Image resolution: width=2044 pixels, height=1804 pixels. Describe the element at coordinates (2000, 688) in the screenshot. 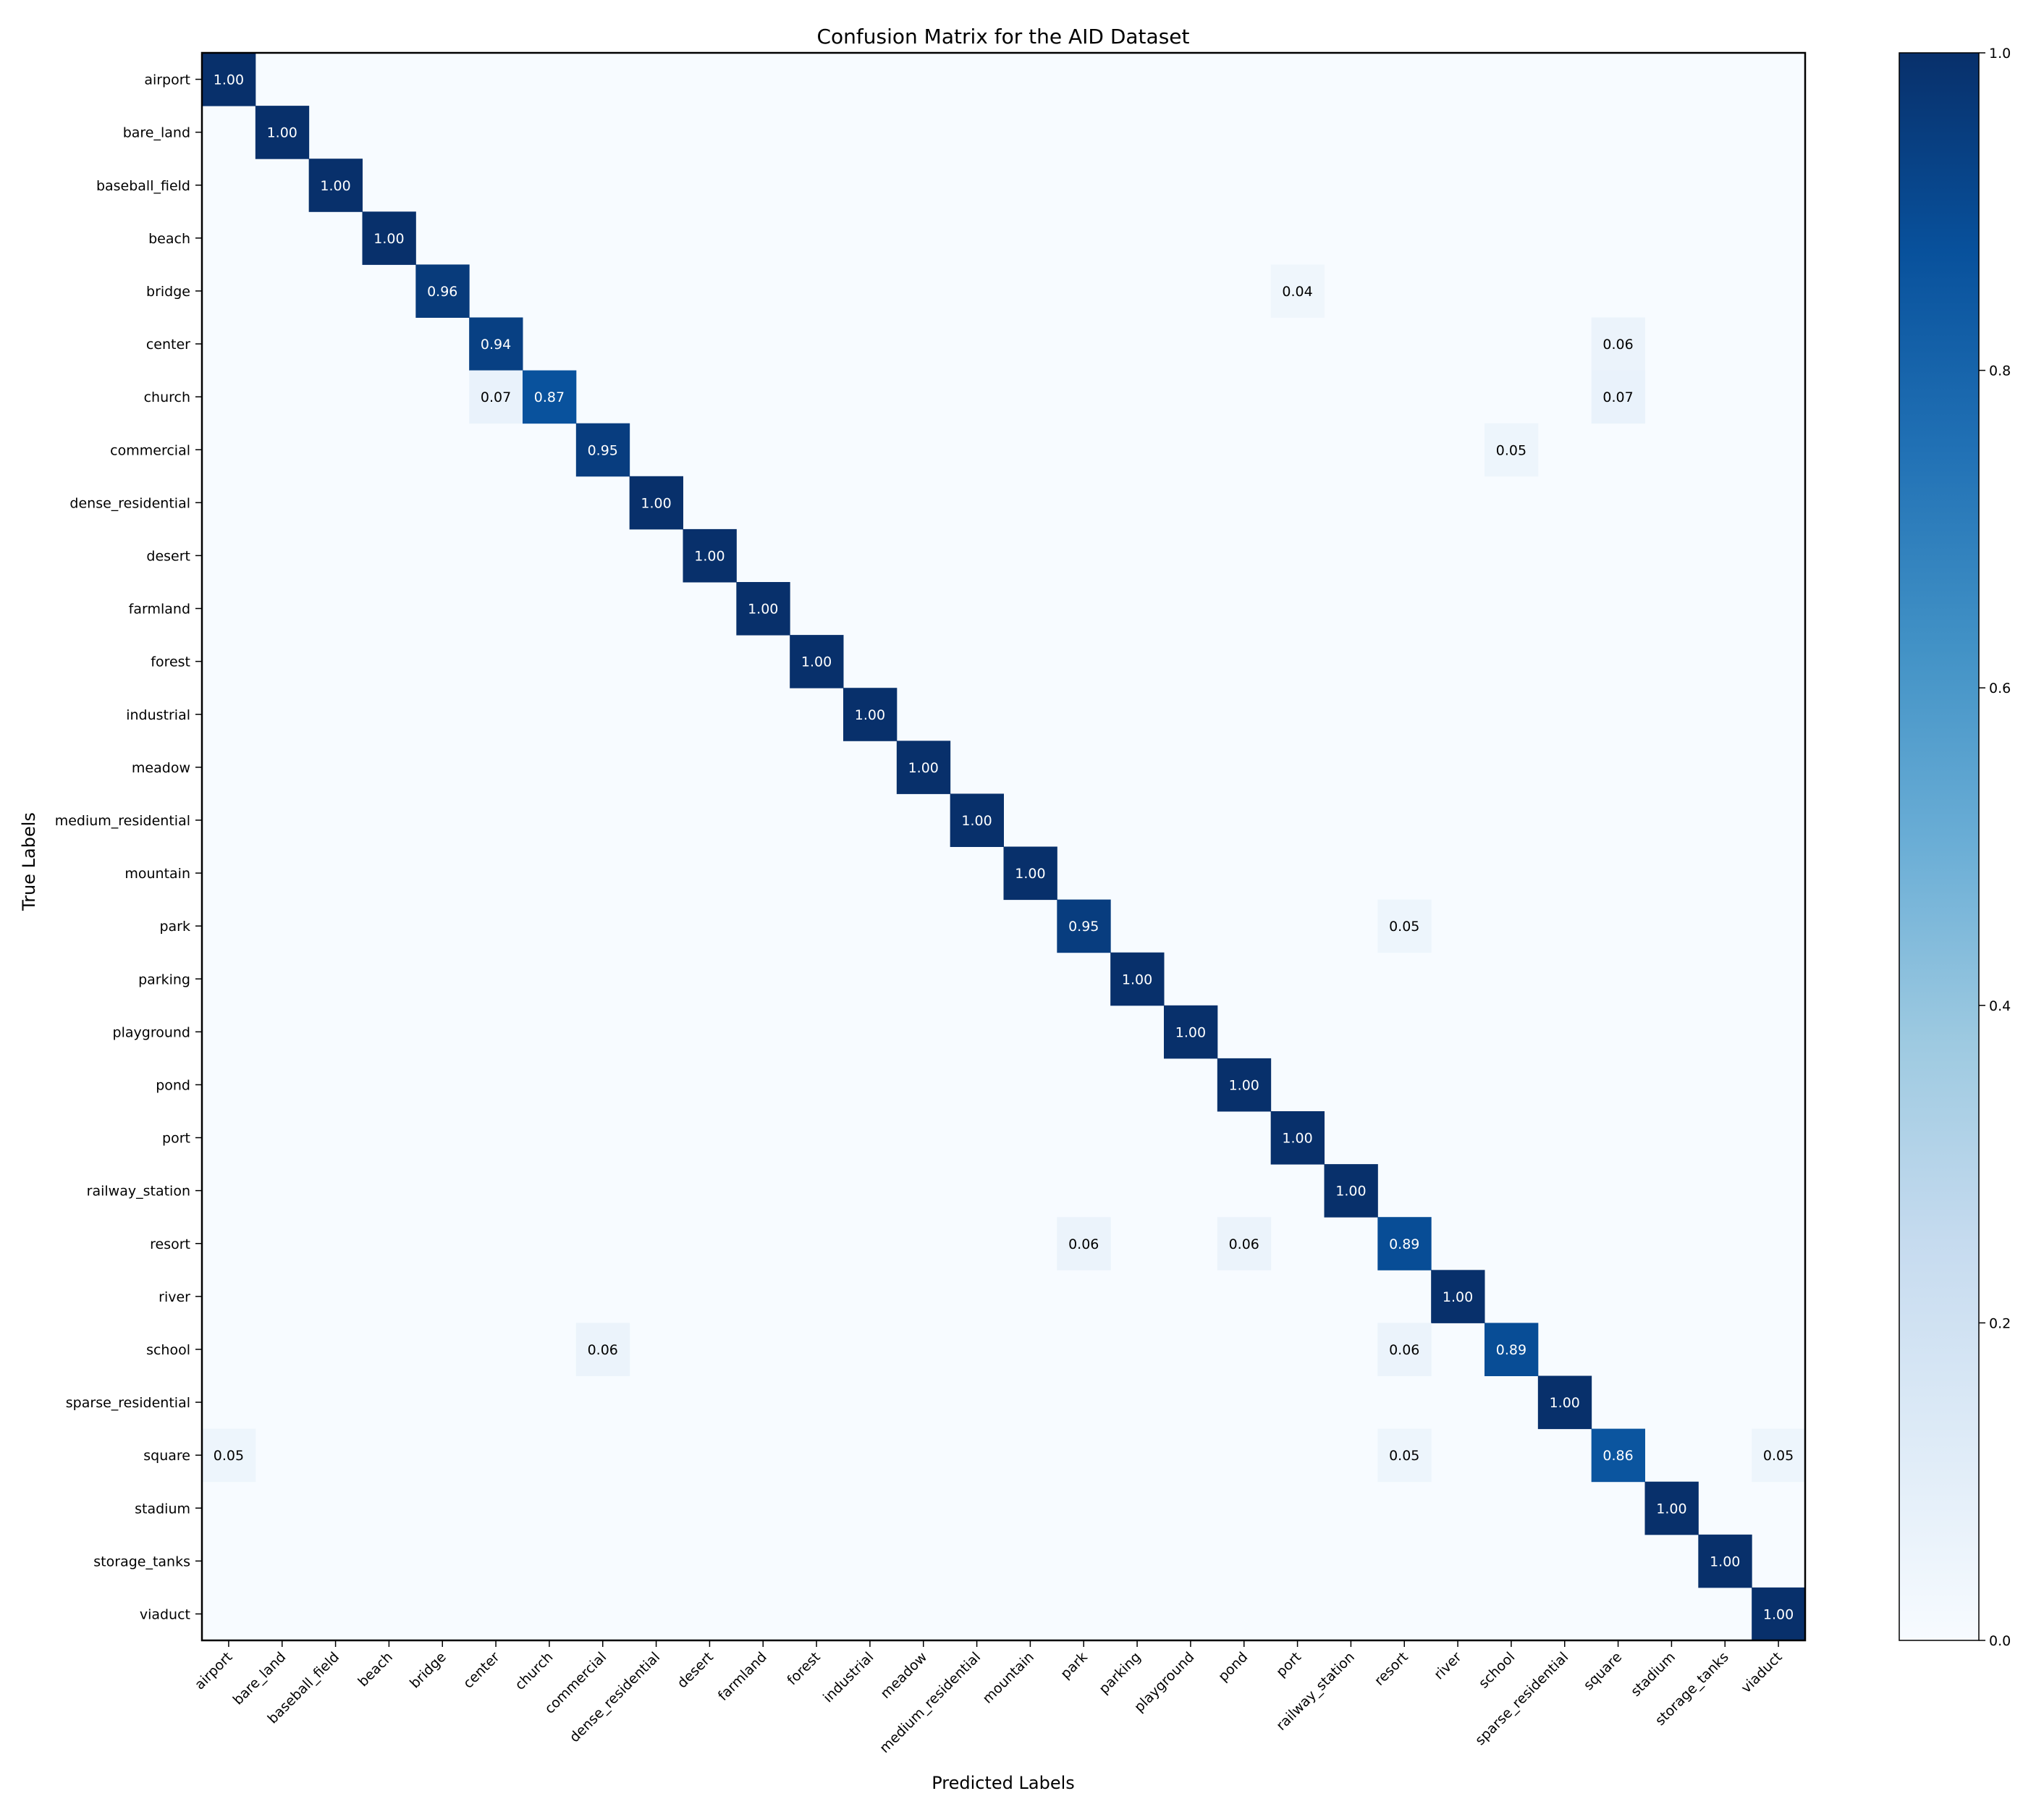

I see `colorbar-tick-label: 0.6` at that location.